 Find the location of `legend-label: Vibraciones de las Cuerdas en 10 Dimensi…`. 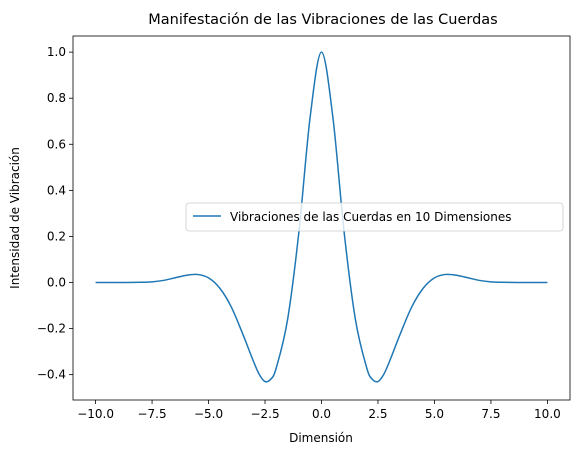

legend-label: Vibraciones de las Cuerdas en 10 Dimensi… is located at coordinates (371, 217).